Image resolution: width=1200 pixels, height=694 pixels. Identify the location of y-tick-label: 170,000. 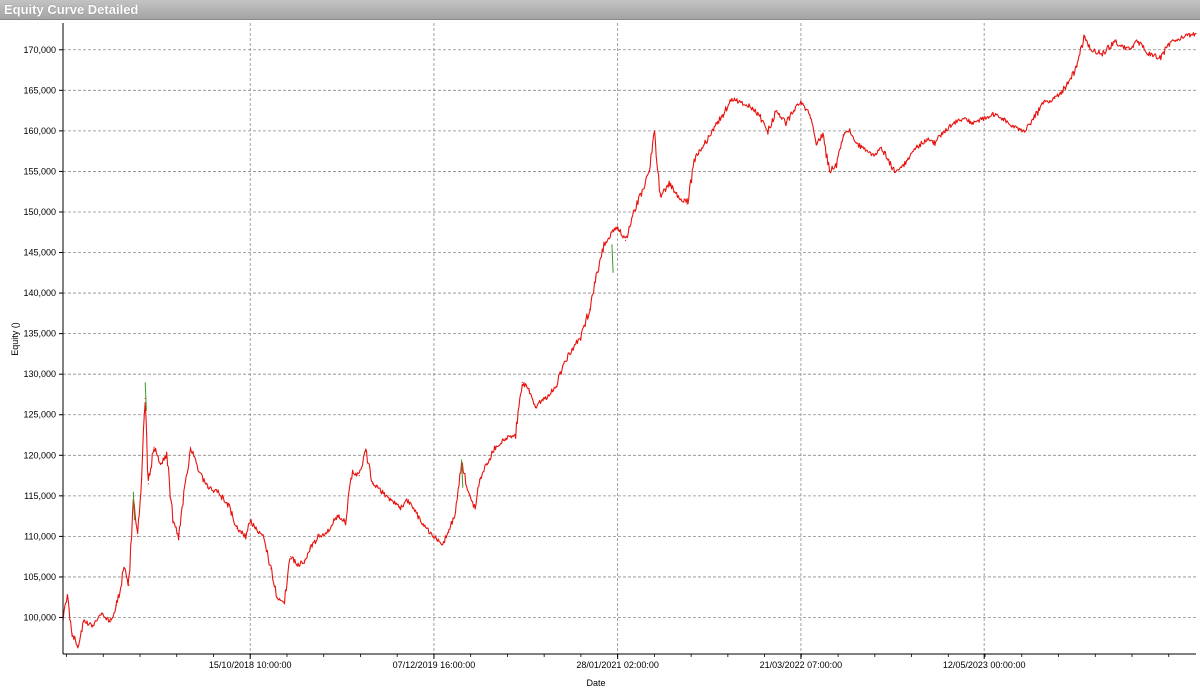
(39, 50).